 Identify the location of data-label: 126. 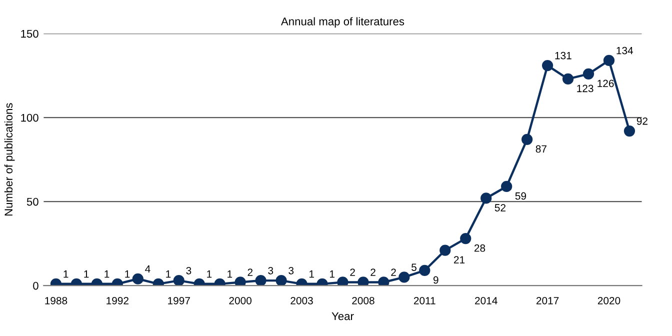
(606, 84).